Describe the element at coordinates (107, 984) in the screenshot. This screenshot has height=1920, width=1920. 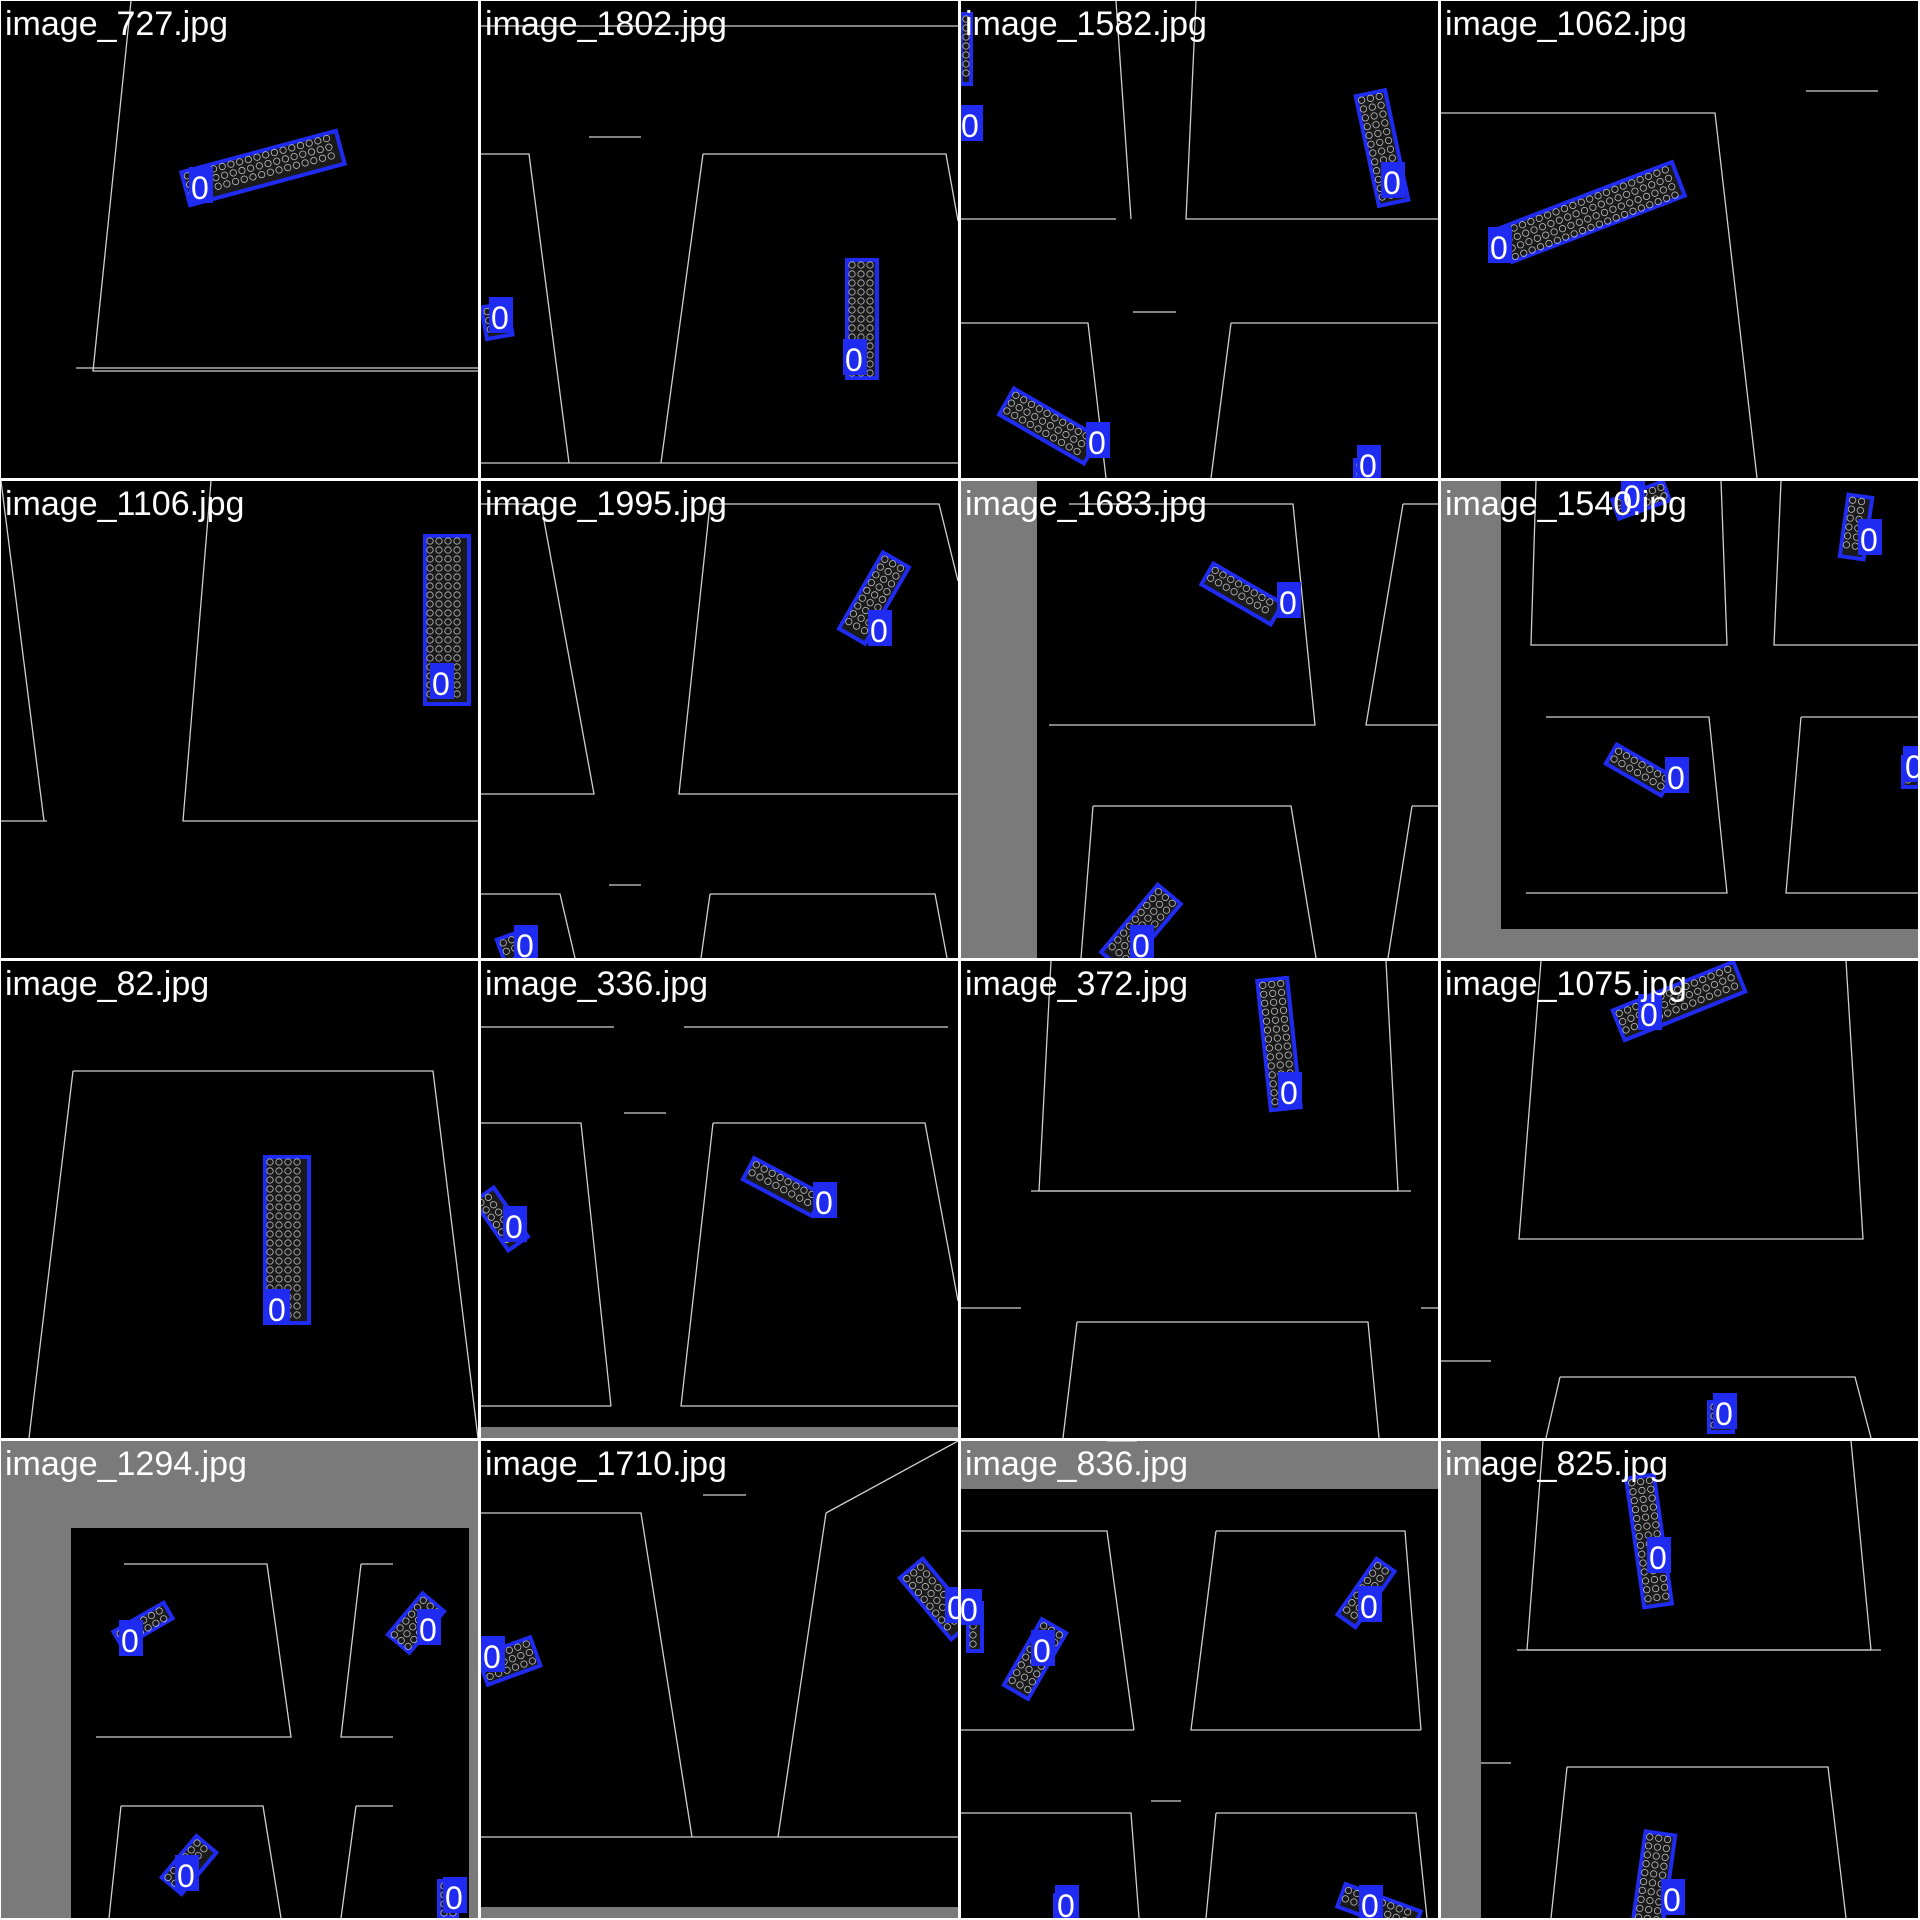
I see `tile-title: image_82.jpg` at that location.